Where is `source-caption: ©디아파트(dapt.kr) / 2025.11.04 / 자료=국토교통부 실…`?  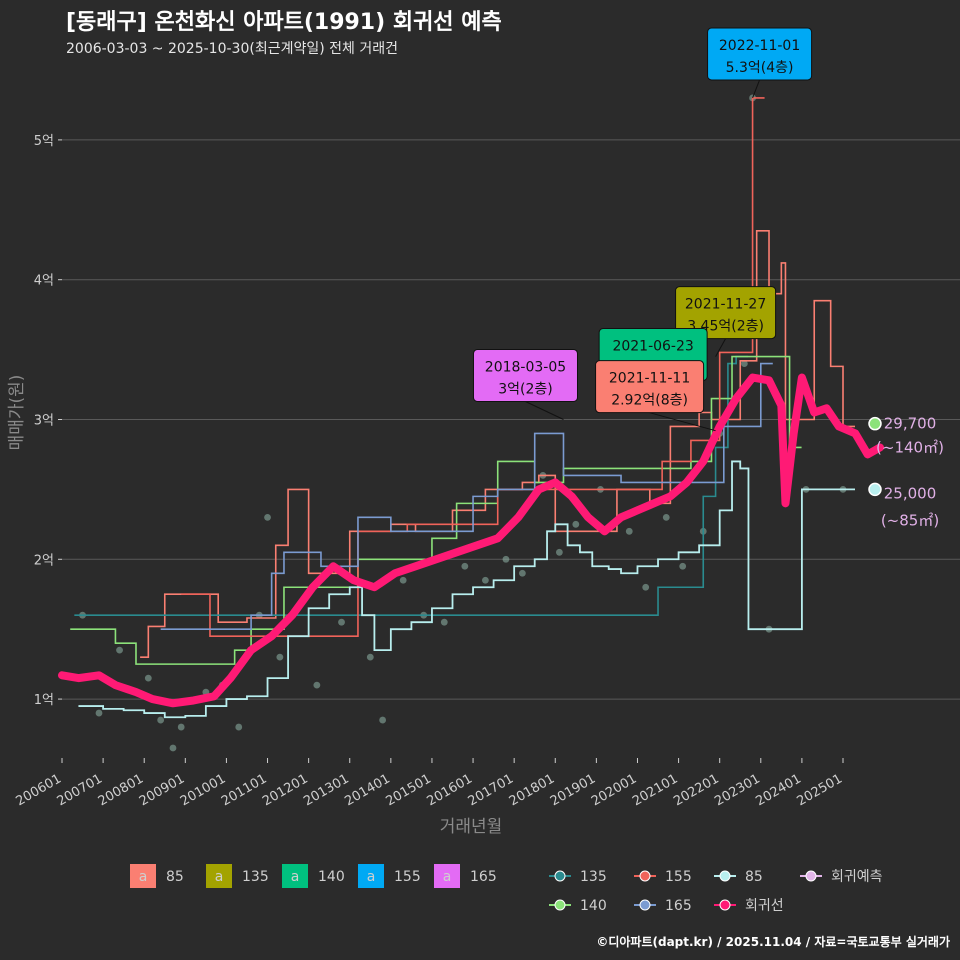
source-caption: ©디아파트(dapt.kr) / 2025.11.04 / 자료=국토교통부 실… is located at coordinates (773, 942).